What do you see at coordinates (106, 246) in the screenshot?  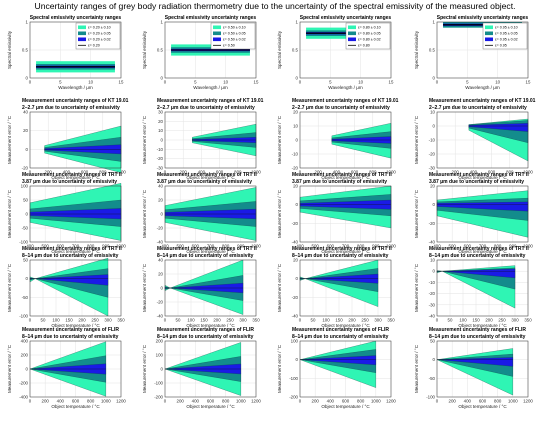 I see `x-tick-label: 900` at bounding box center [106, 246].